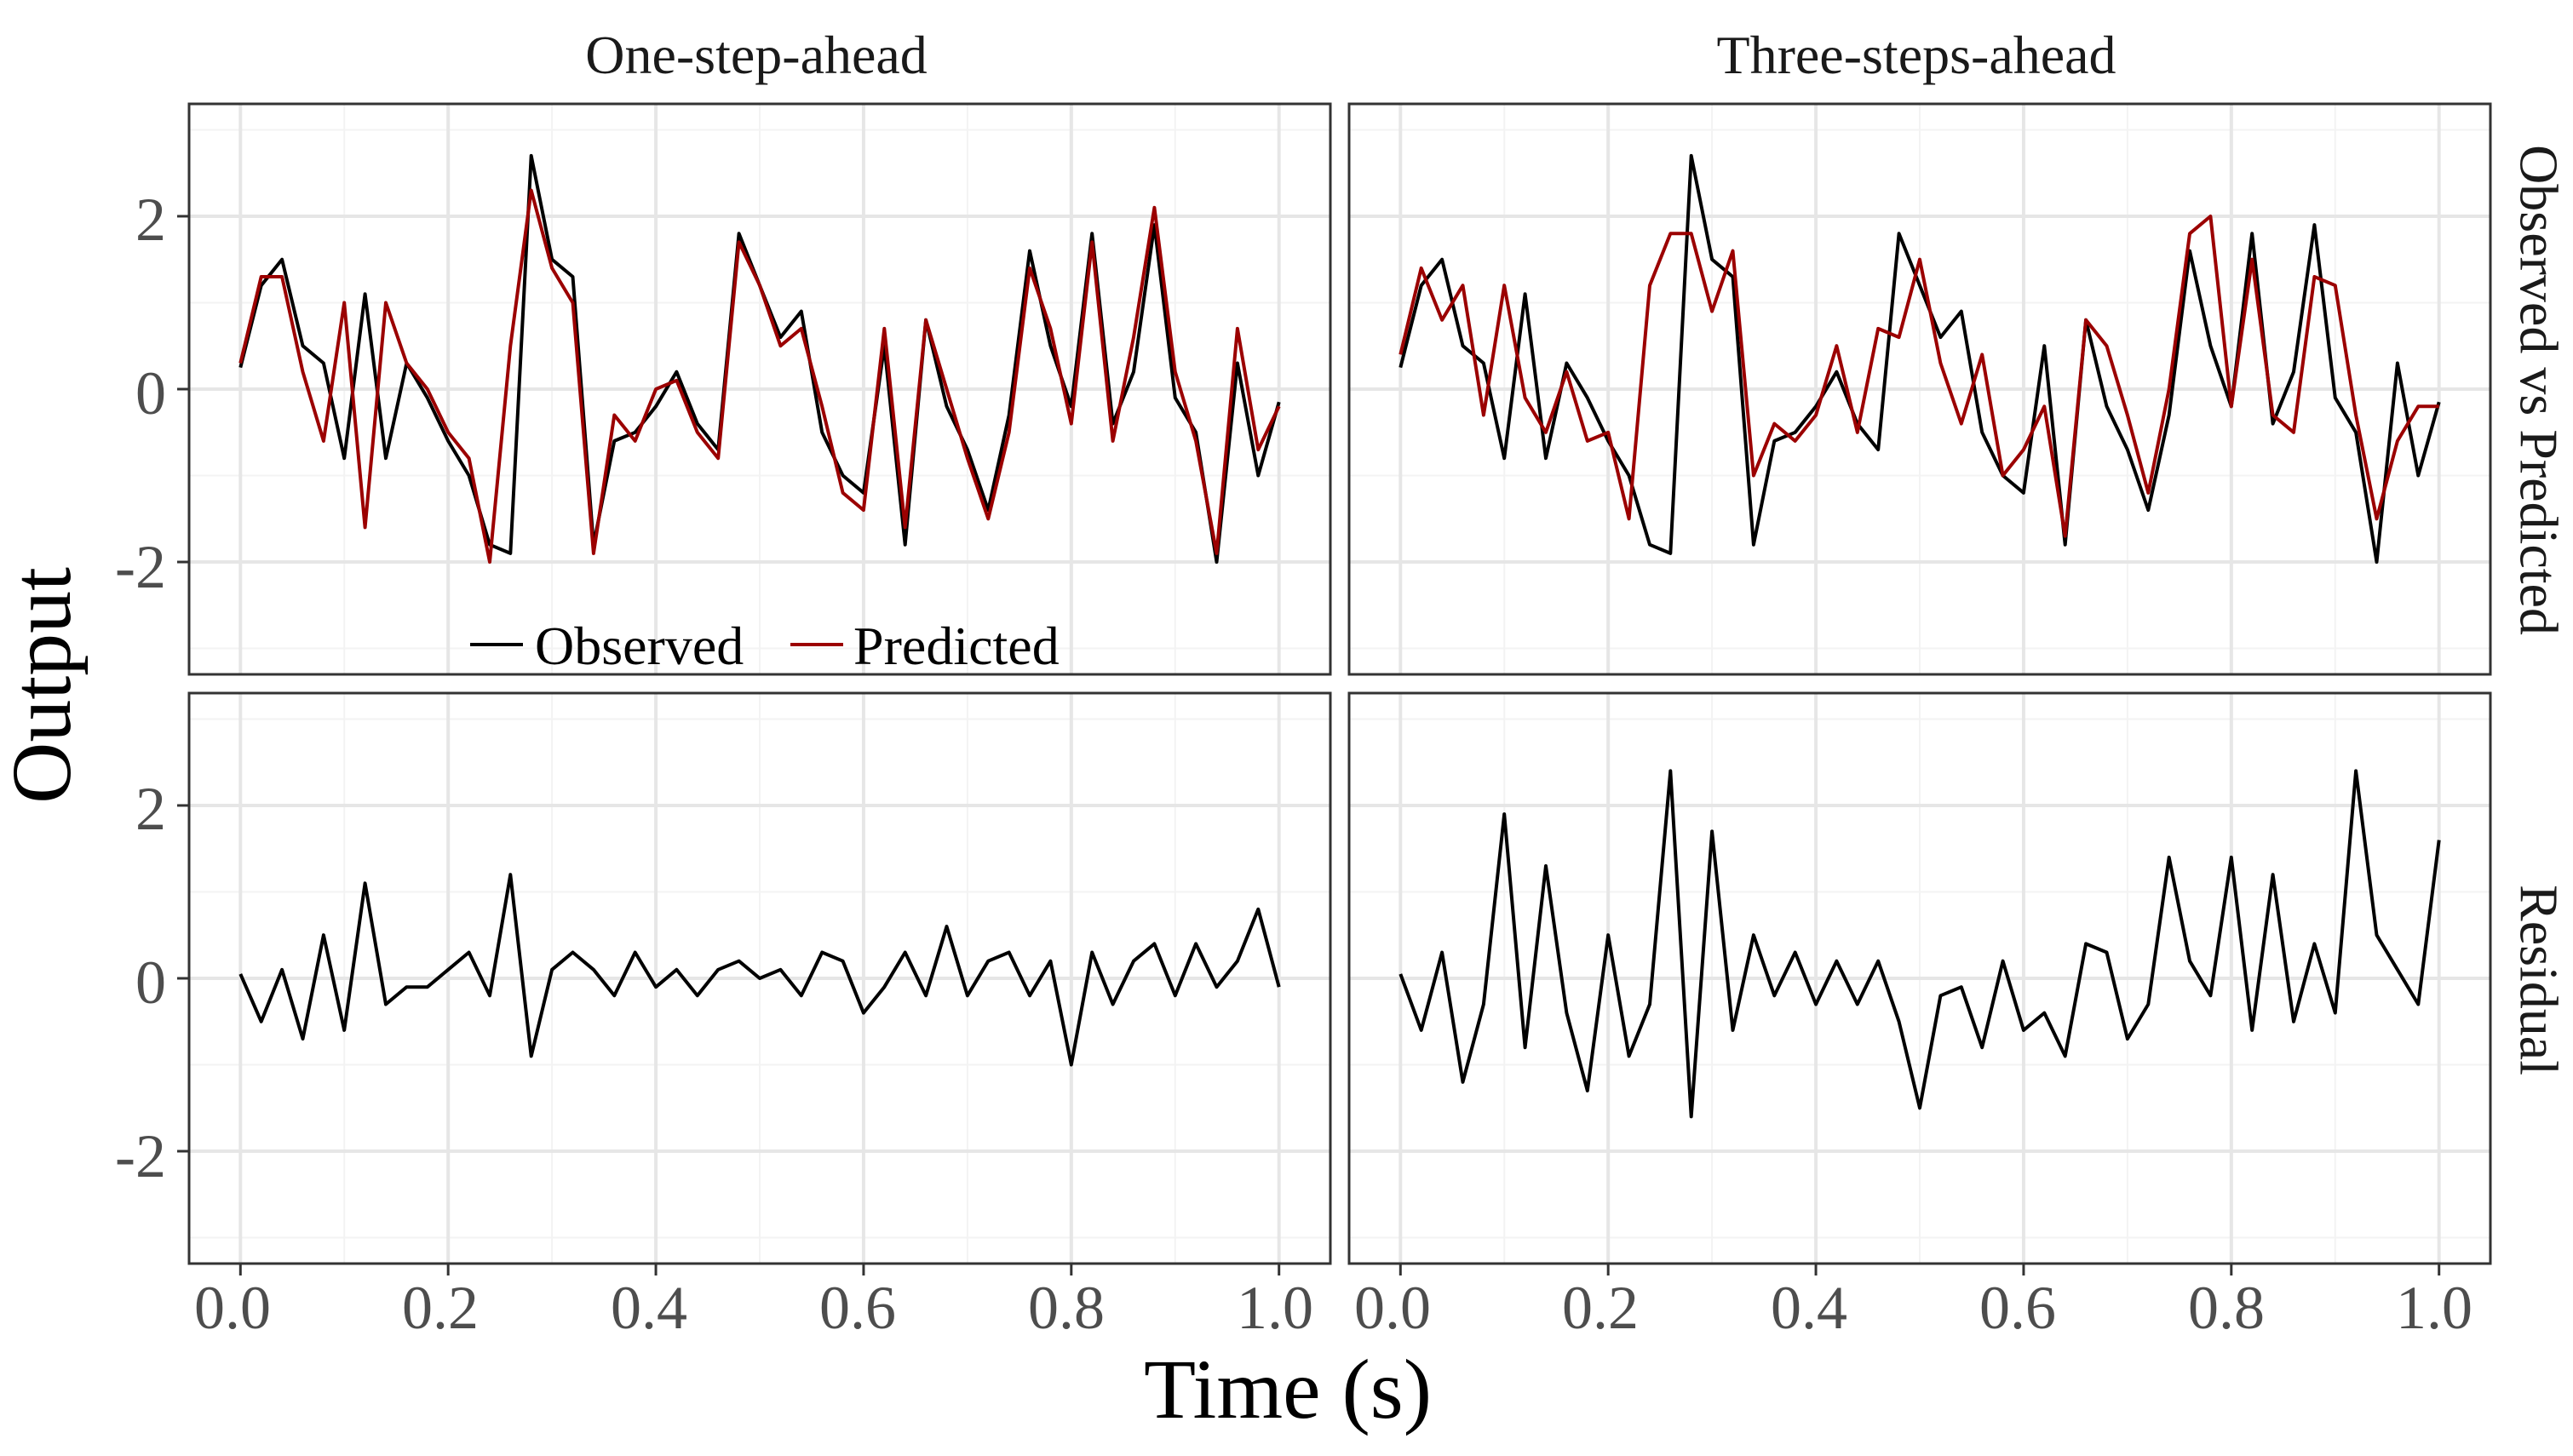  Describe the element at coordinates (2538, 980) in the screenshot. I see `row-title-residual: Residual` at that location.